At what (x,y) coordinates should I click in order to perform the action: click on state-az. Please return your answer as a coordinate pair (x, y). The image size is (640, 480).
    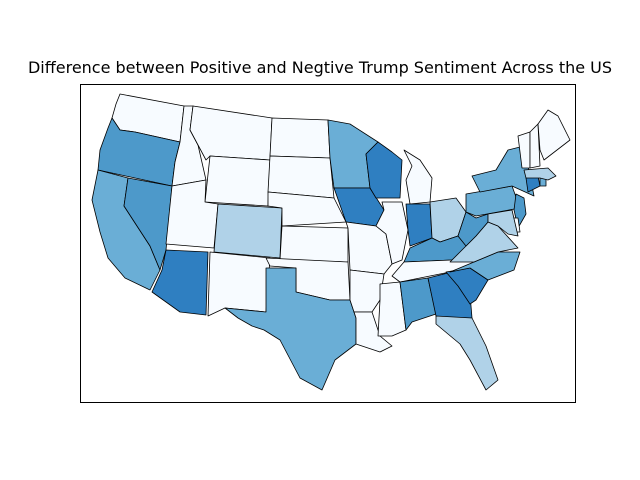
    Looking at the image, I should click on (180, 282).